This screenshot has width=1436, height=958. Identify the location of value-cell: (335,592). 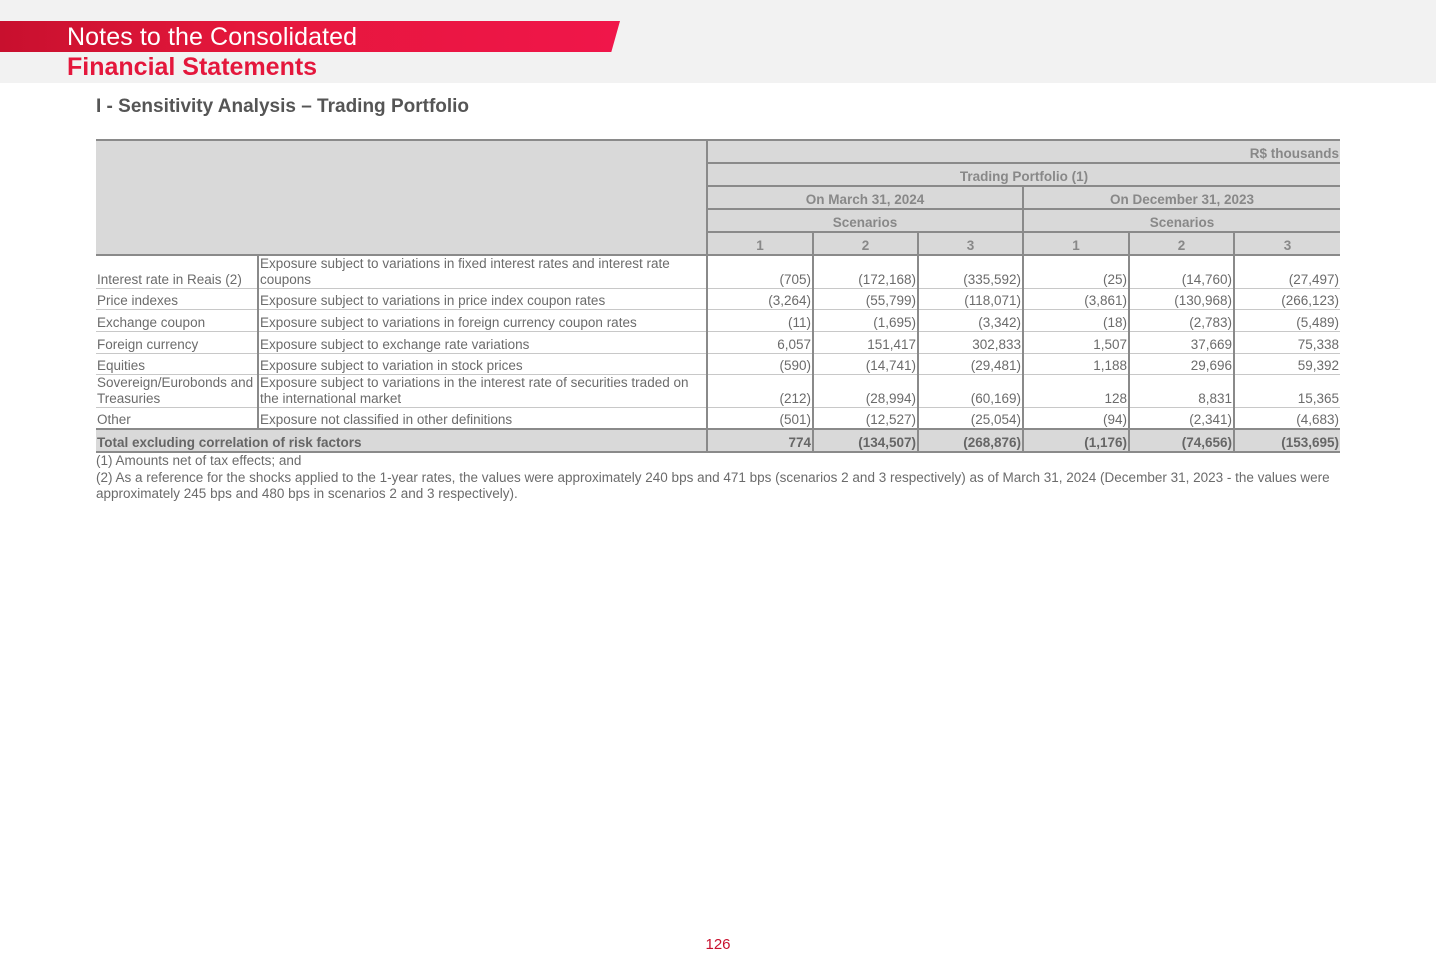
(970, 272).